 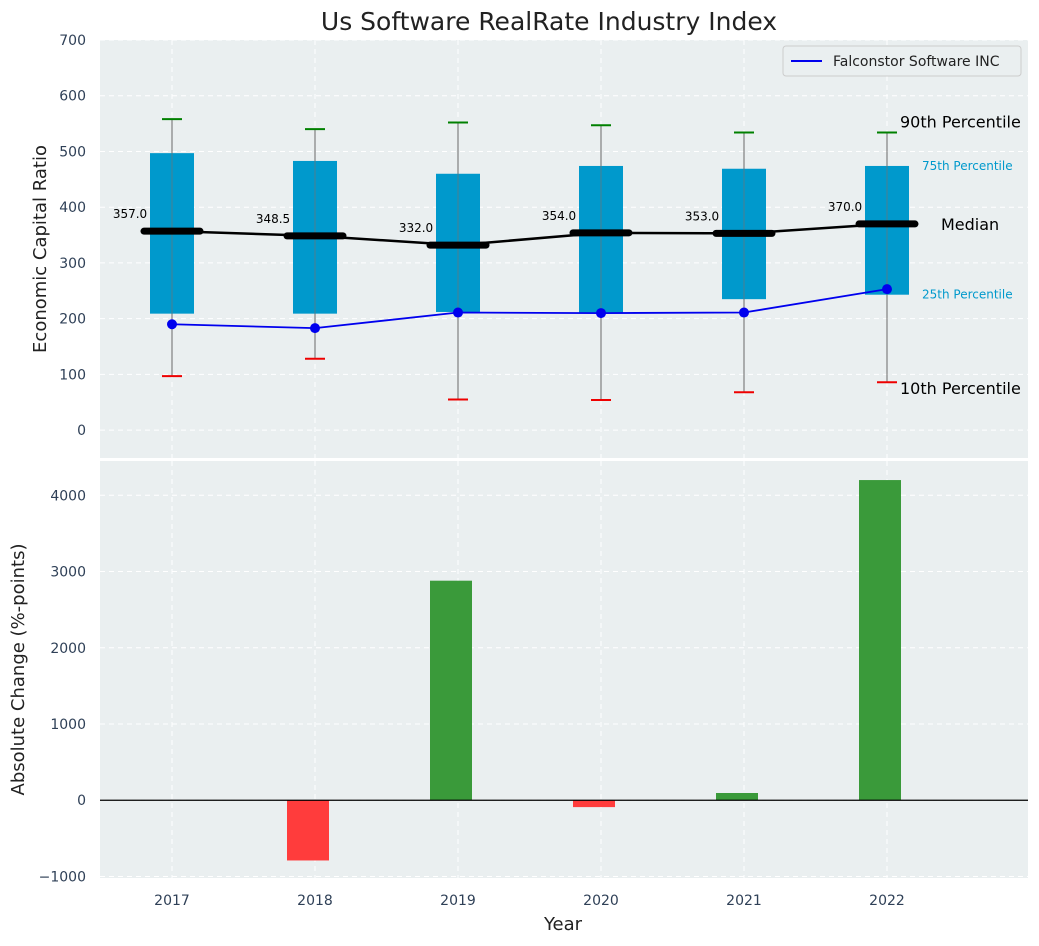 I want to click on y-tick-label-top: 100, so click(x=72, y=375).